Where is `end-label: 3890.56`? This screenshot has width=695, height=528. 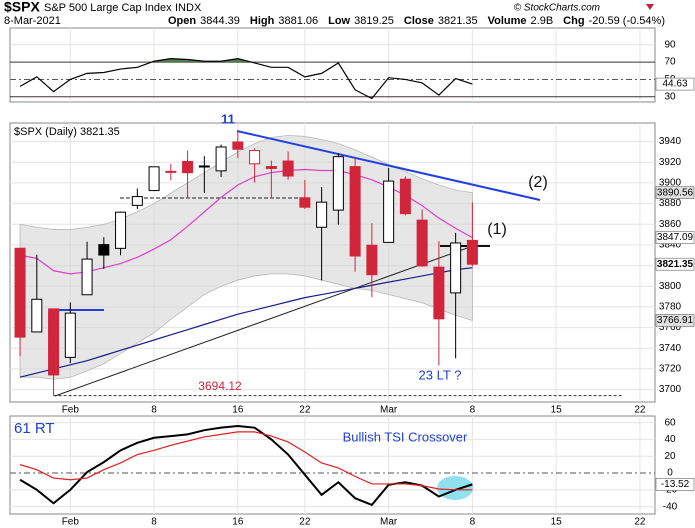
end-label: 3890.56 is located at coordinates (675, 192).